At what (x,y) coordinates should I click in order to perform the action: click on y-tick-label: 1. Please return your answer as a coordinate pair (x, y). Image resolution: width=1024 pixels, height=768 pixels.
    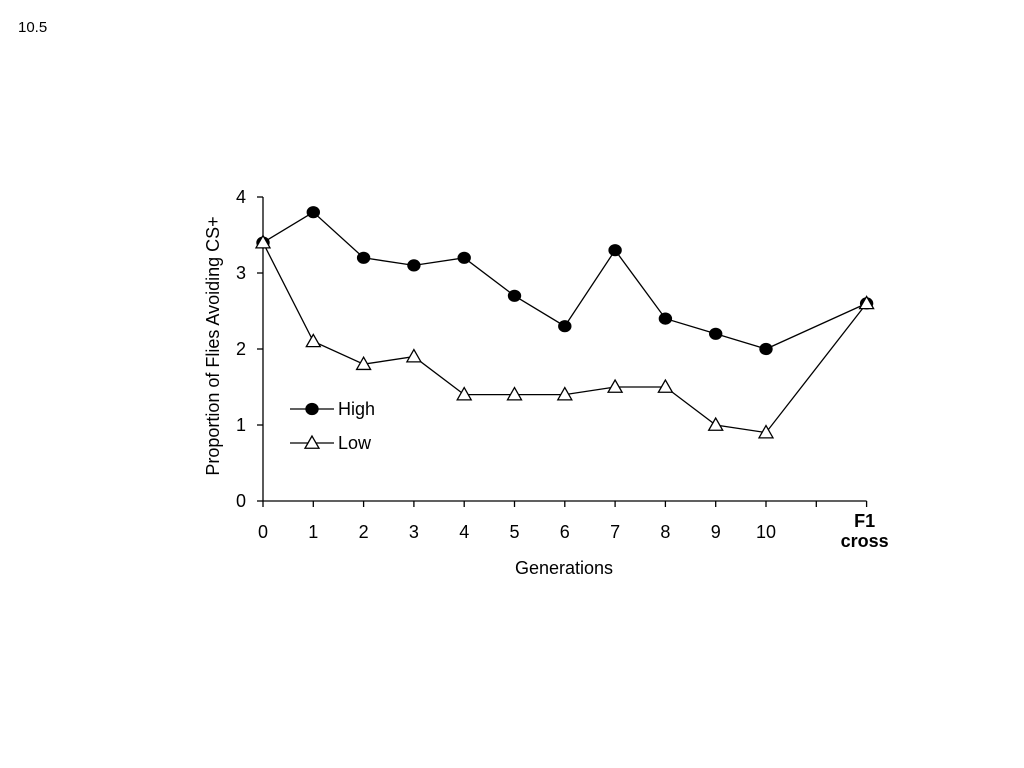
    Looking at the image, I should click on (241, 425).